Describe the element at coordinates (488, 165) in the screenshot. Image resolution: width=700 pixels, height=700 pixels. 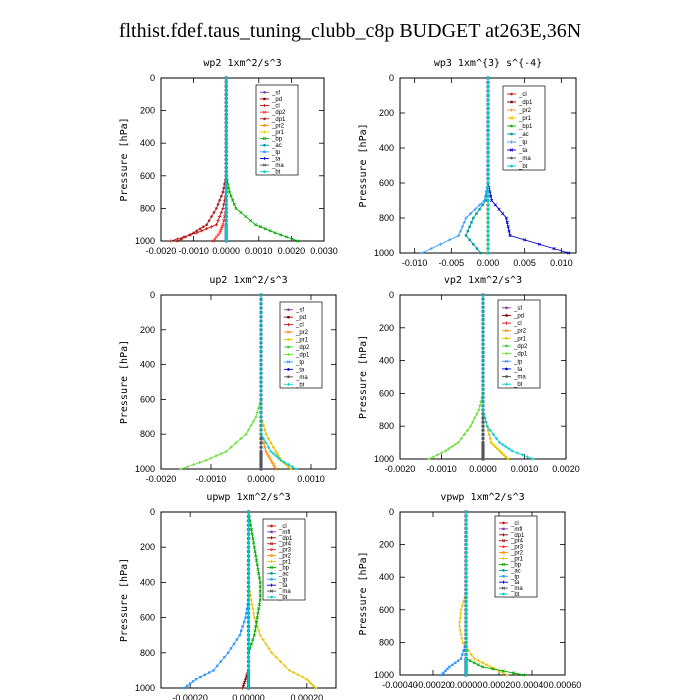
I see `series-bt` at that location.